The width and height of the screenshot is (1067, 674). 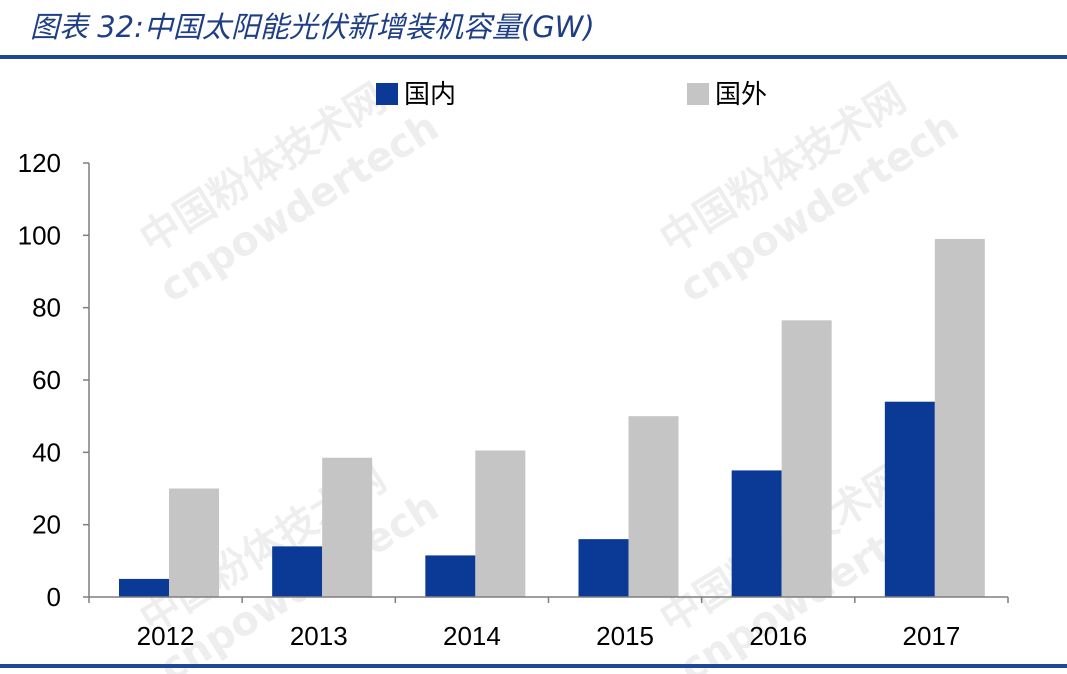 I want to click on y-tick-label: 100, so click(x=39, y=235).